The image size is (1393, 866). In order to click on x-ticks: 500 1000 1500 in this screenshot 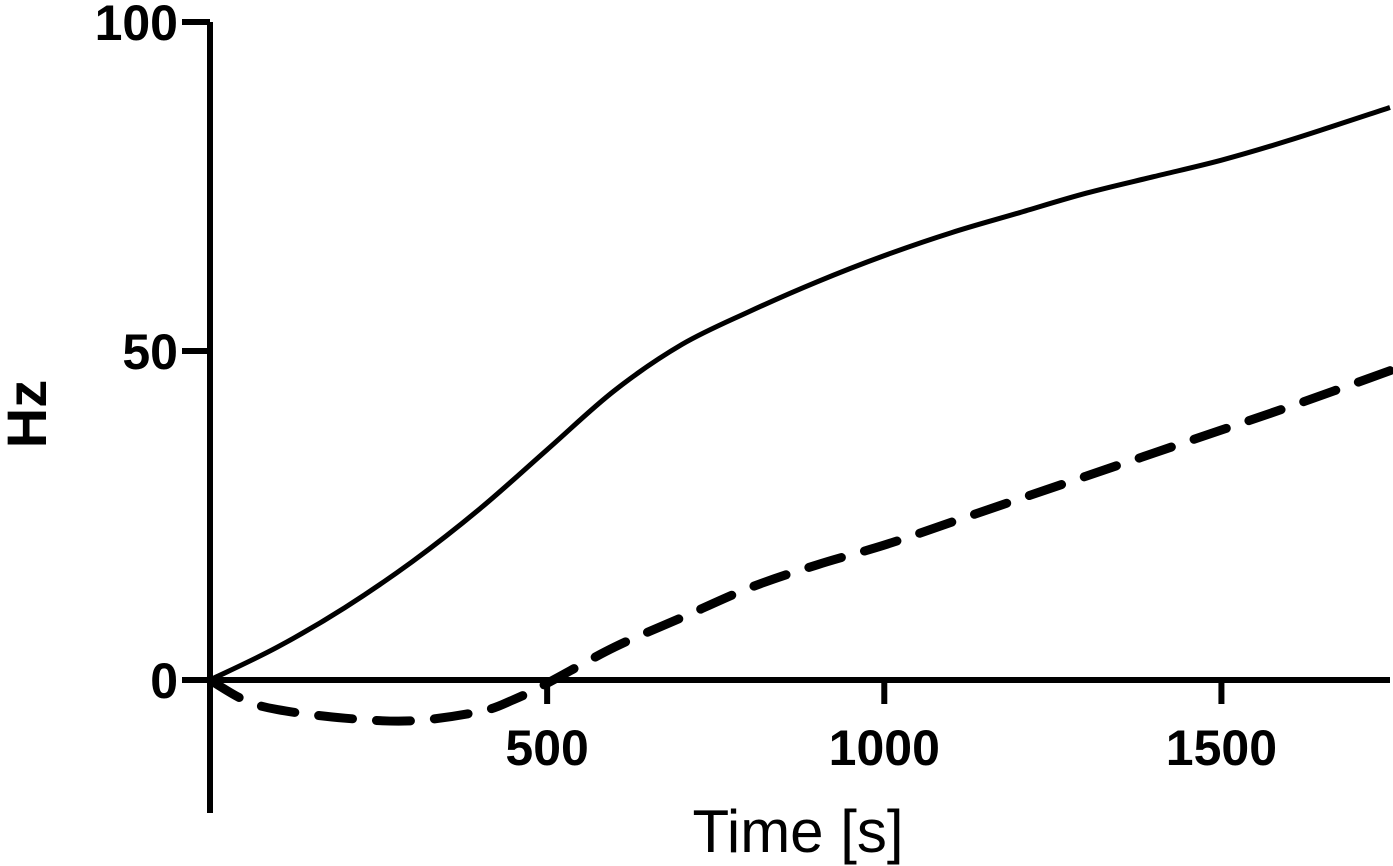, I will do `click(891, 728)`.